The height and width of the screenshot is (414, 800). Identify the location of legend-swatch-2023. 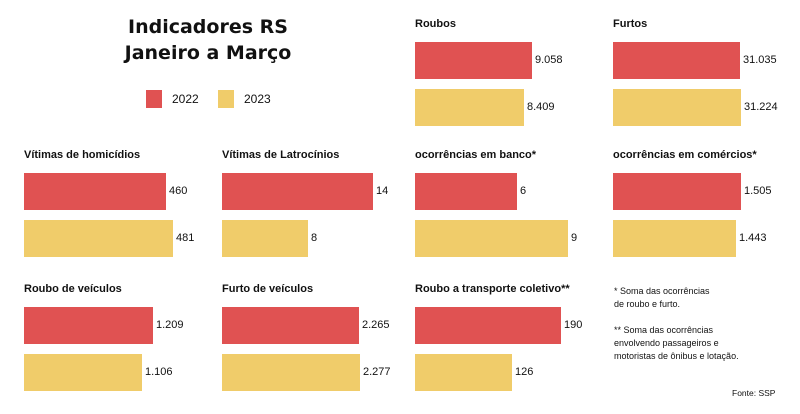
(226, 99).